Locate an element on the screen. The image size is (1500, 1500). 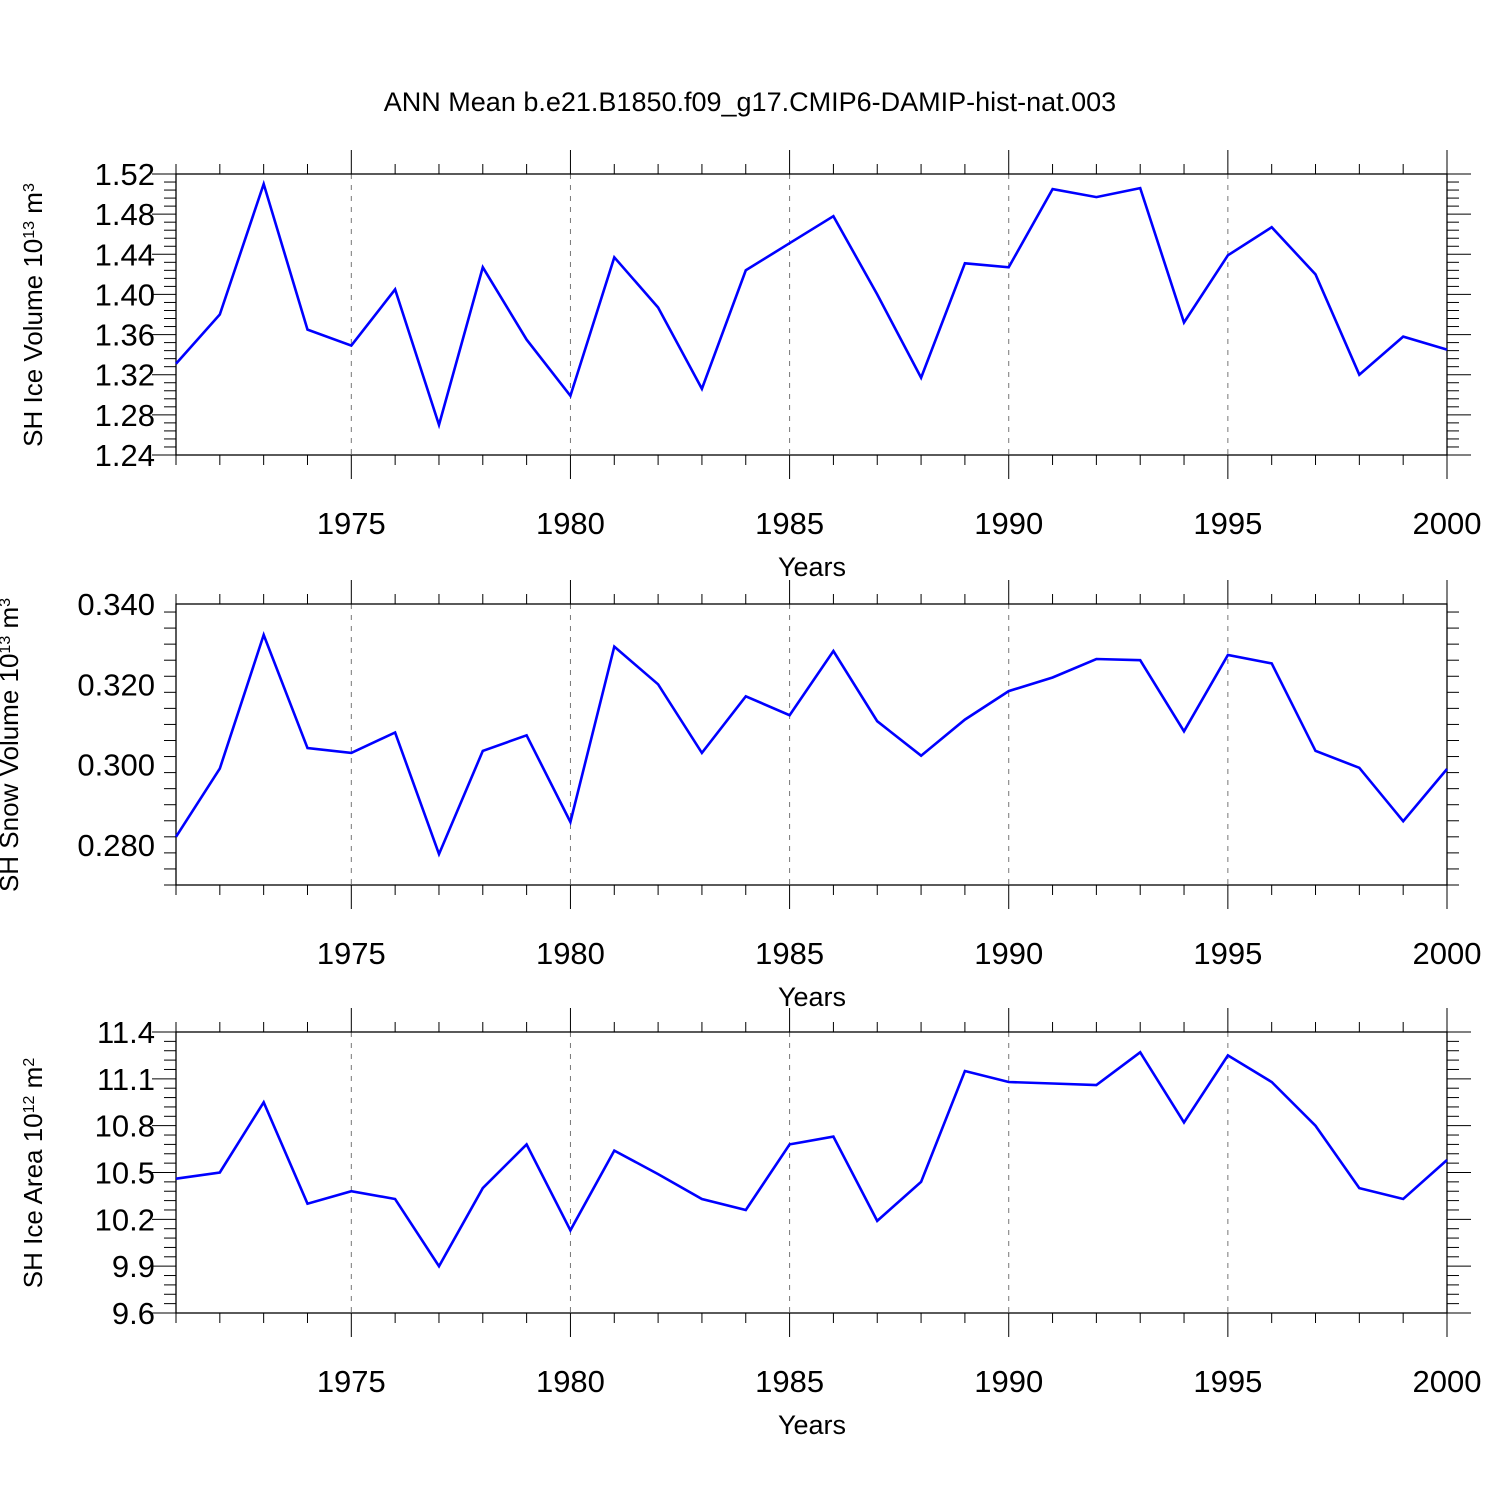
y-tick-label: 0.340 is located at coordinates (116, 604).